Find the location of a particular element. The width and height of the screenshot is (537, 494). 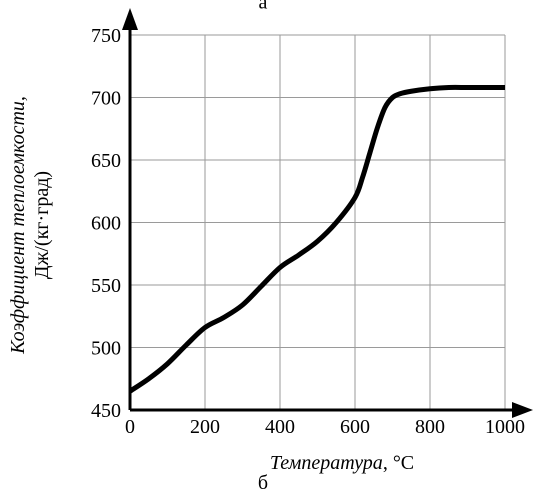

y-tick-label-500: 500 is located at coordinates (106, 349).